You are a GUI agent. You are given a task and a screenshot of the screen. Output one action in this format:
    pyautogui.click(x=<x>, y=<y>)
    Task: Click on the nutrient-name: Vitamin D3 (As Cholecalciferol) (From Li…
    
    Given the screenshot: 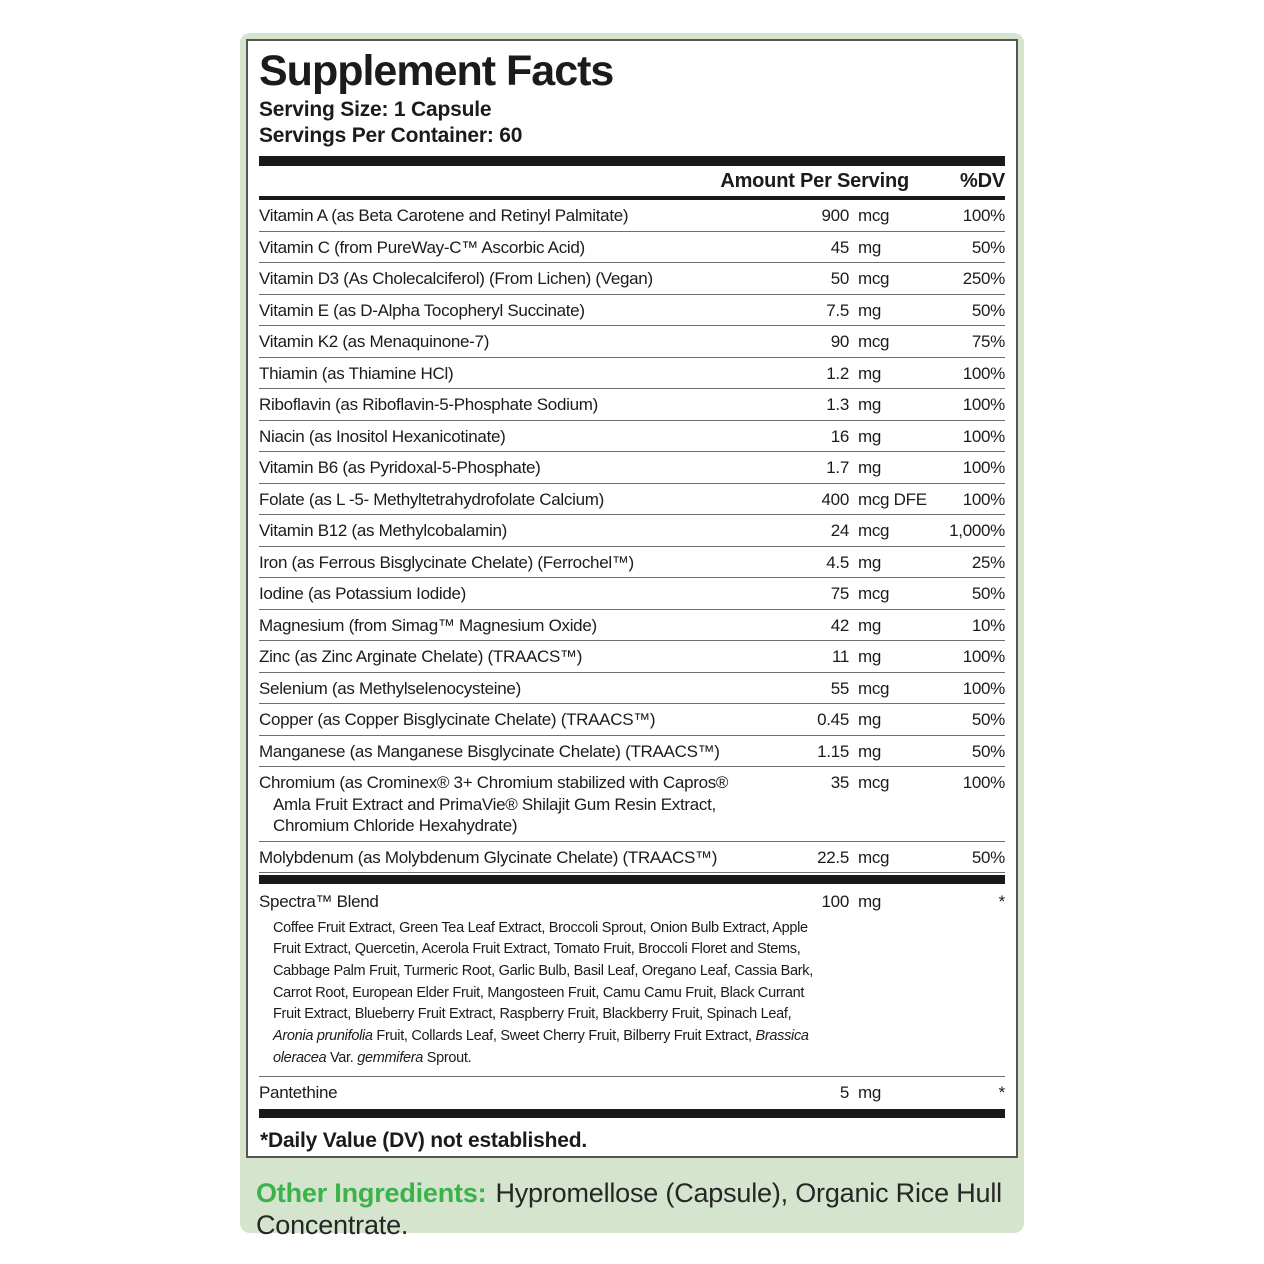 What is the action you would take?
    pyautogui.click(x=456, y=279)
    